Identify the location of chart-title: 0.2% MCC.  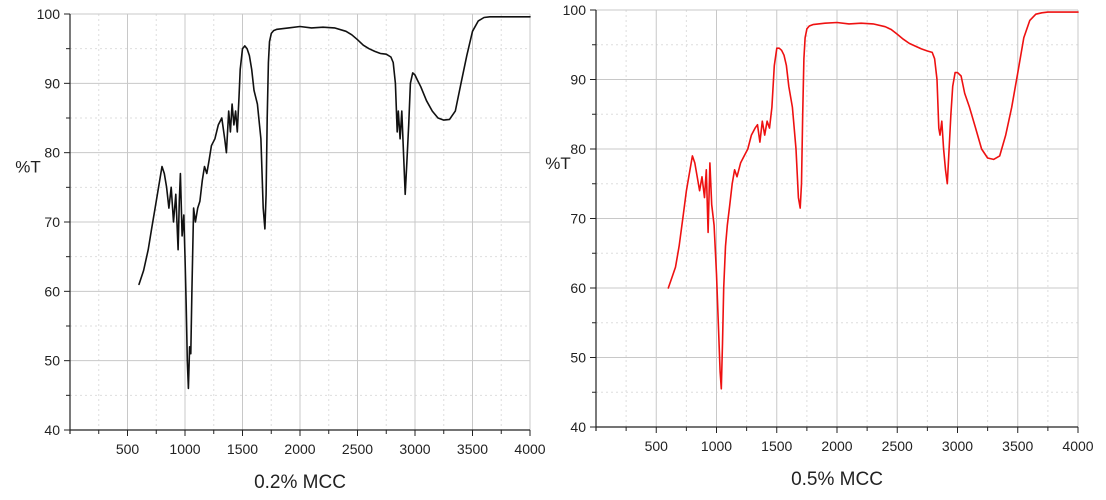
(300, 482).